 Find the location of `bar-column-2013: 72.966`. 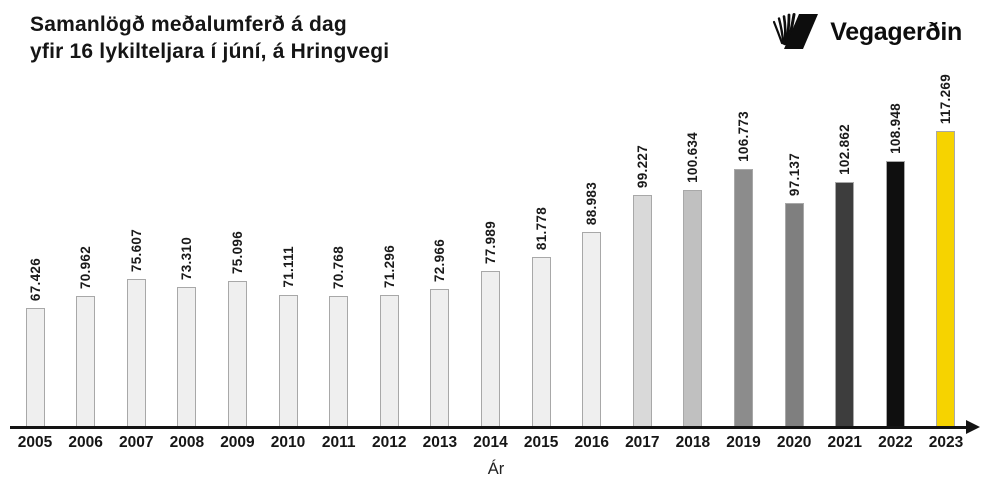

bar-column-2013: 72.966 is located at coordinates (440, 333).